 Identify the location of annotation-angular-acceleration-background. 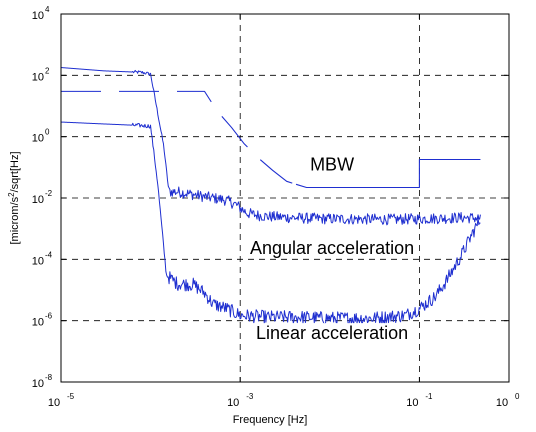
(332, 247).